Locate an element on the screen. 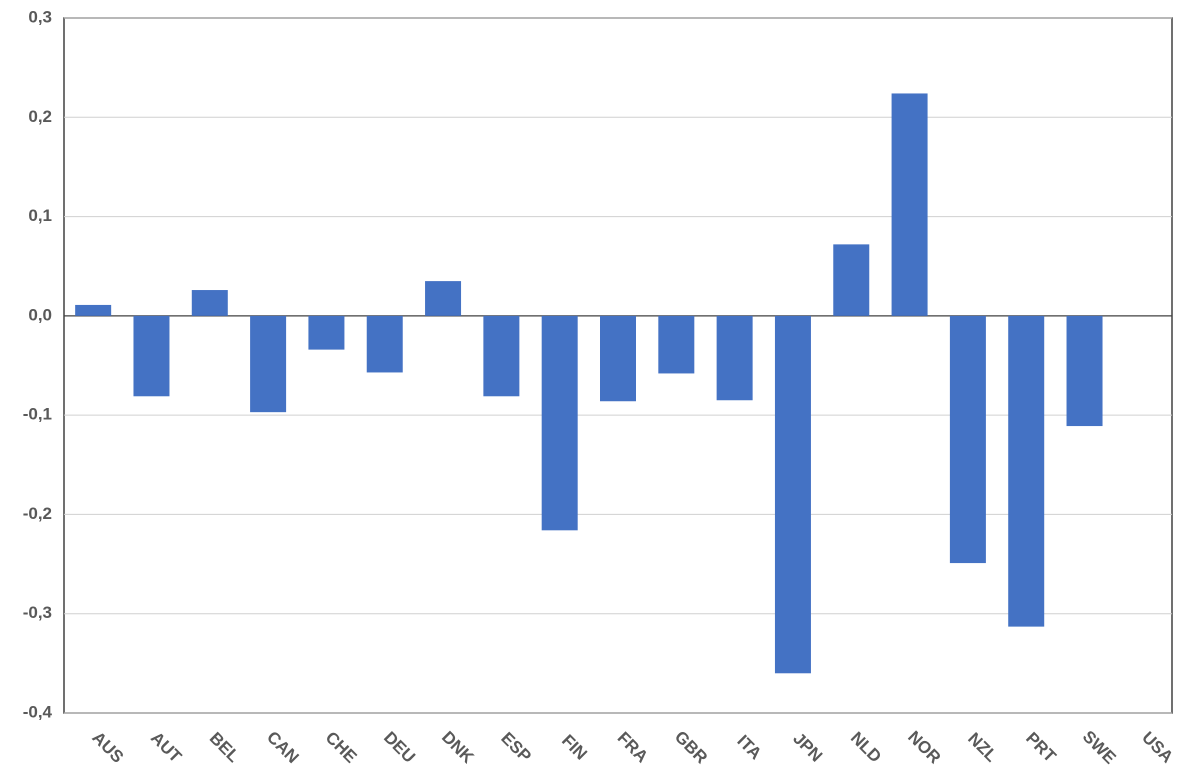  y-tick-label: -0,1 is located at coordinates (37, 414).